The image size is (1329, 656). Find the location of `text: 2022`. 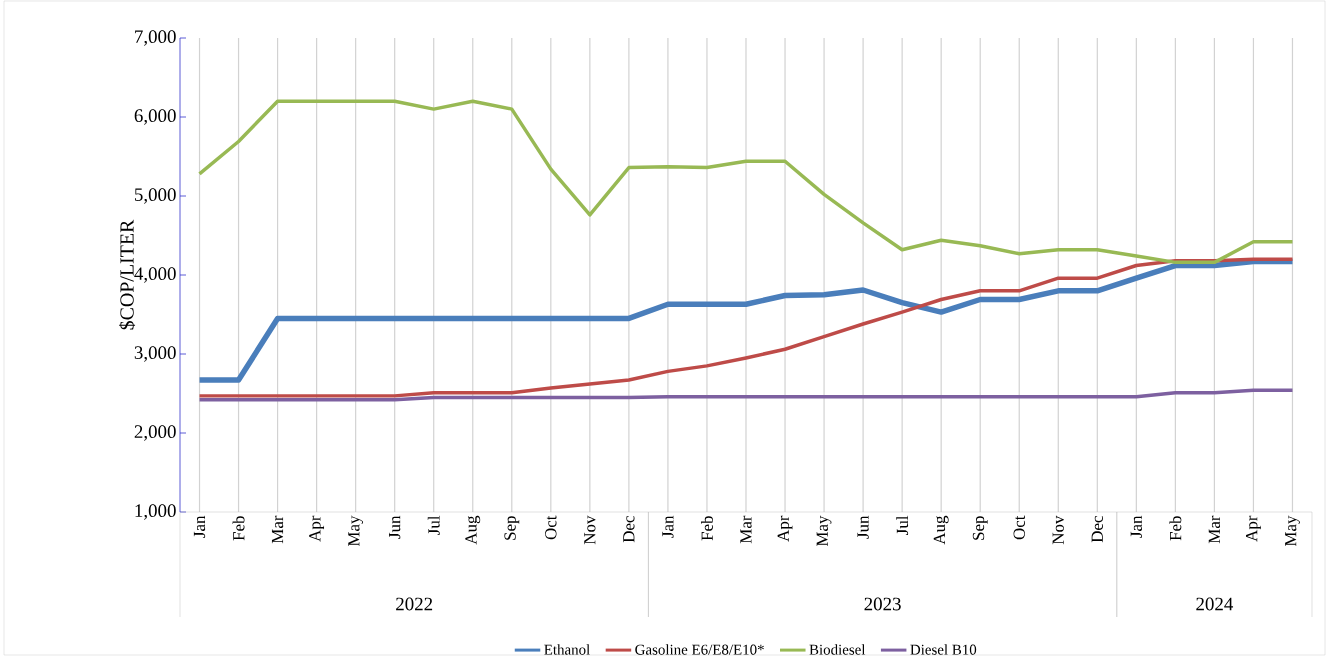

text: 2022 is located at coordinates (414, 604).